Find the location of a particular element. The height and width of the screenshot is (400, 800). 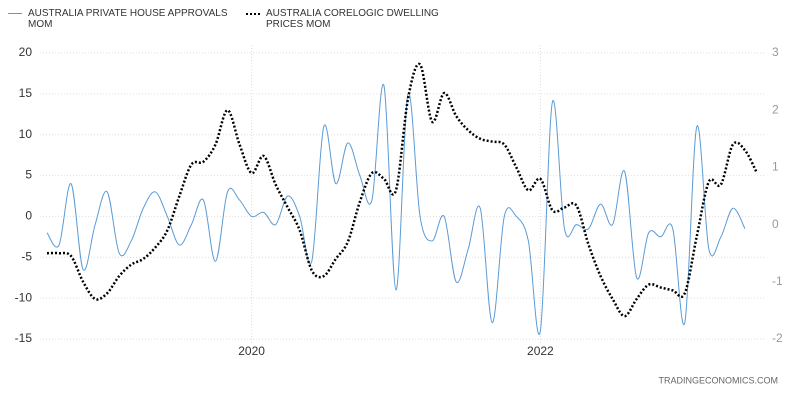

y2-tick-label: -2 is located at coordinates (777, 338).